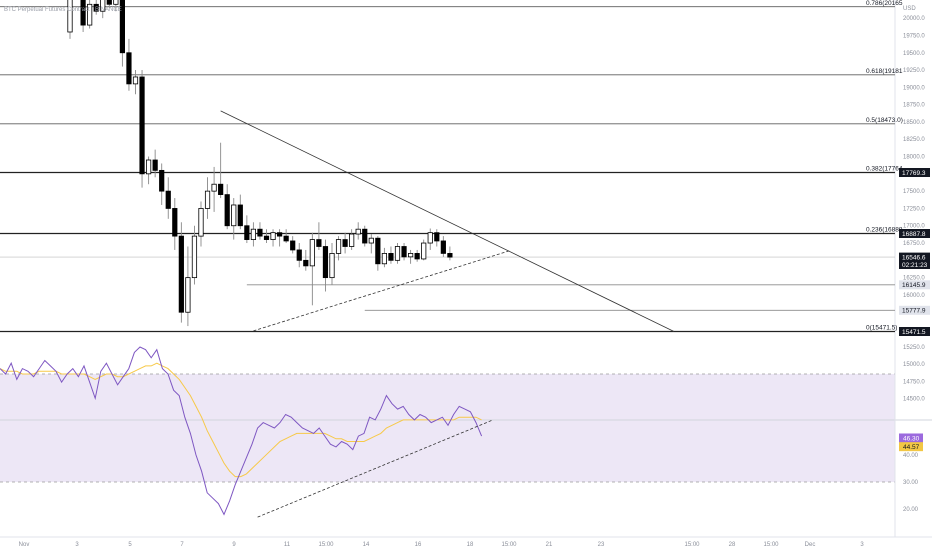  I want to click on price-tick-label: 18250.0, so click(914, 140).